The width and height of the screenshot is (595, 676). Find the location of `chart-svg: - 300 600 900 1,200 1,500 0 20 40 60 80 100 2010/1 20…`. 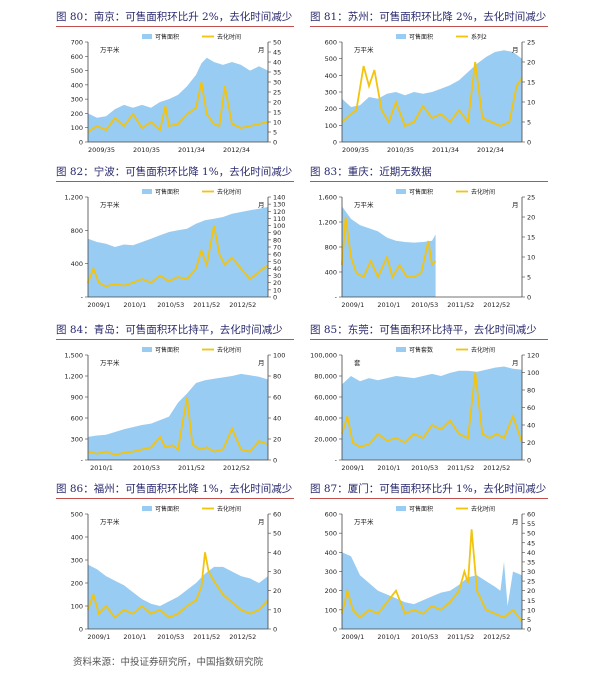

chart-svg: - 300 600 900 1,200 1,500 0 20 40 60 80 100 2010/1 20… is located at coordinates (174, 409).